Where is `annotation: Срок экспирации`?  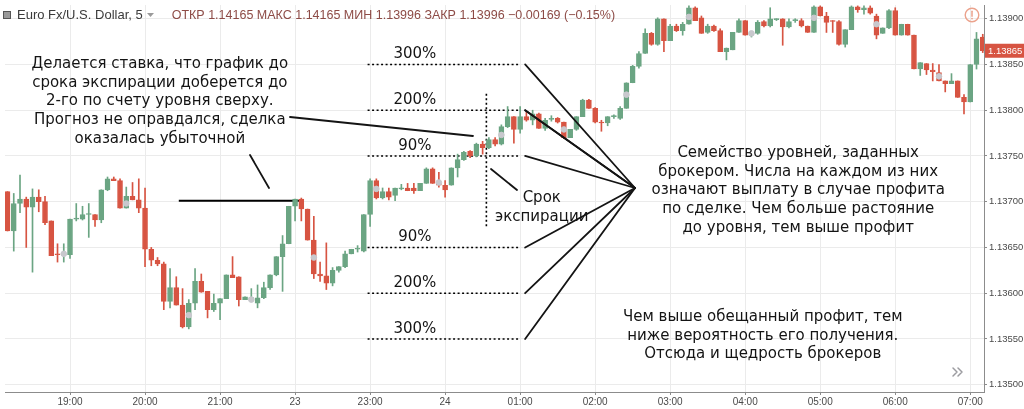
annotation: Срок экспирации is located at coordinates (542, 207).